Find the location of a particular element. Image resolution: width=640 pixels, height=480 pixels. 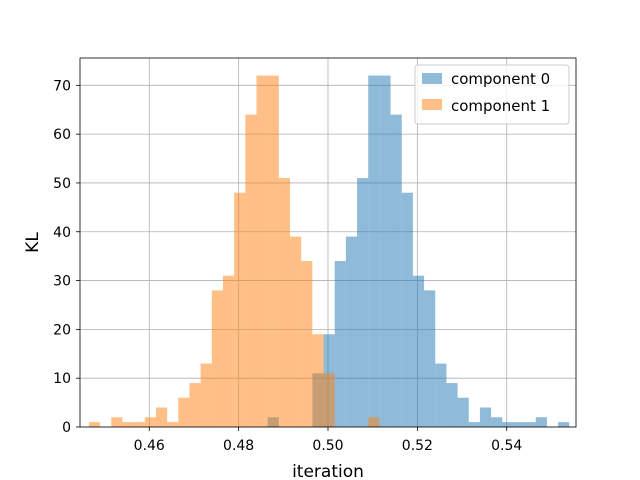

y-tick-label: 50 is located at coordinates (62, 184).